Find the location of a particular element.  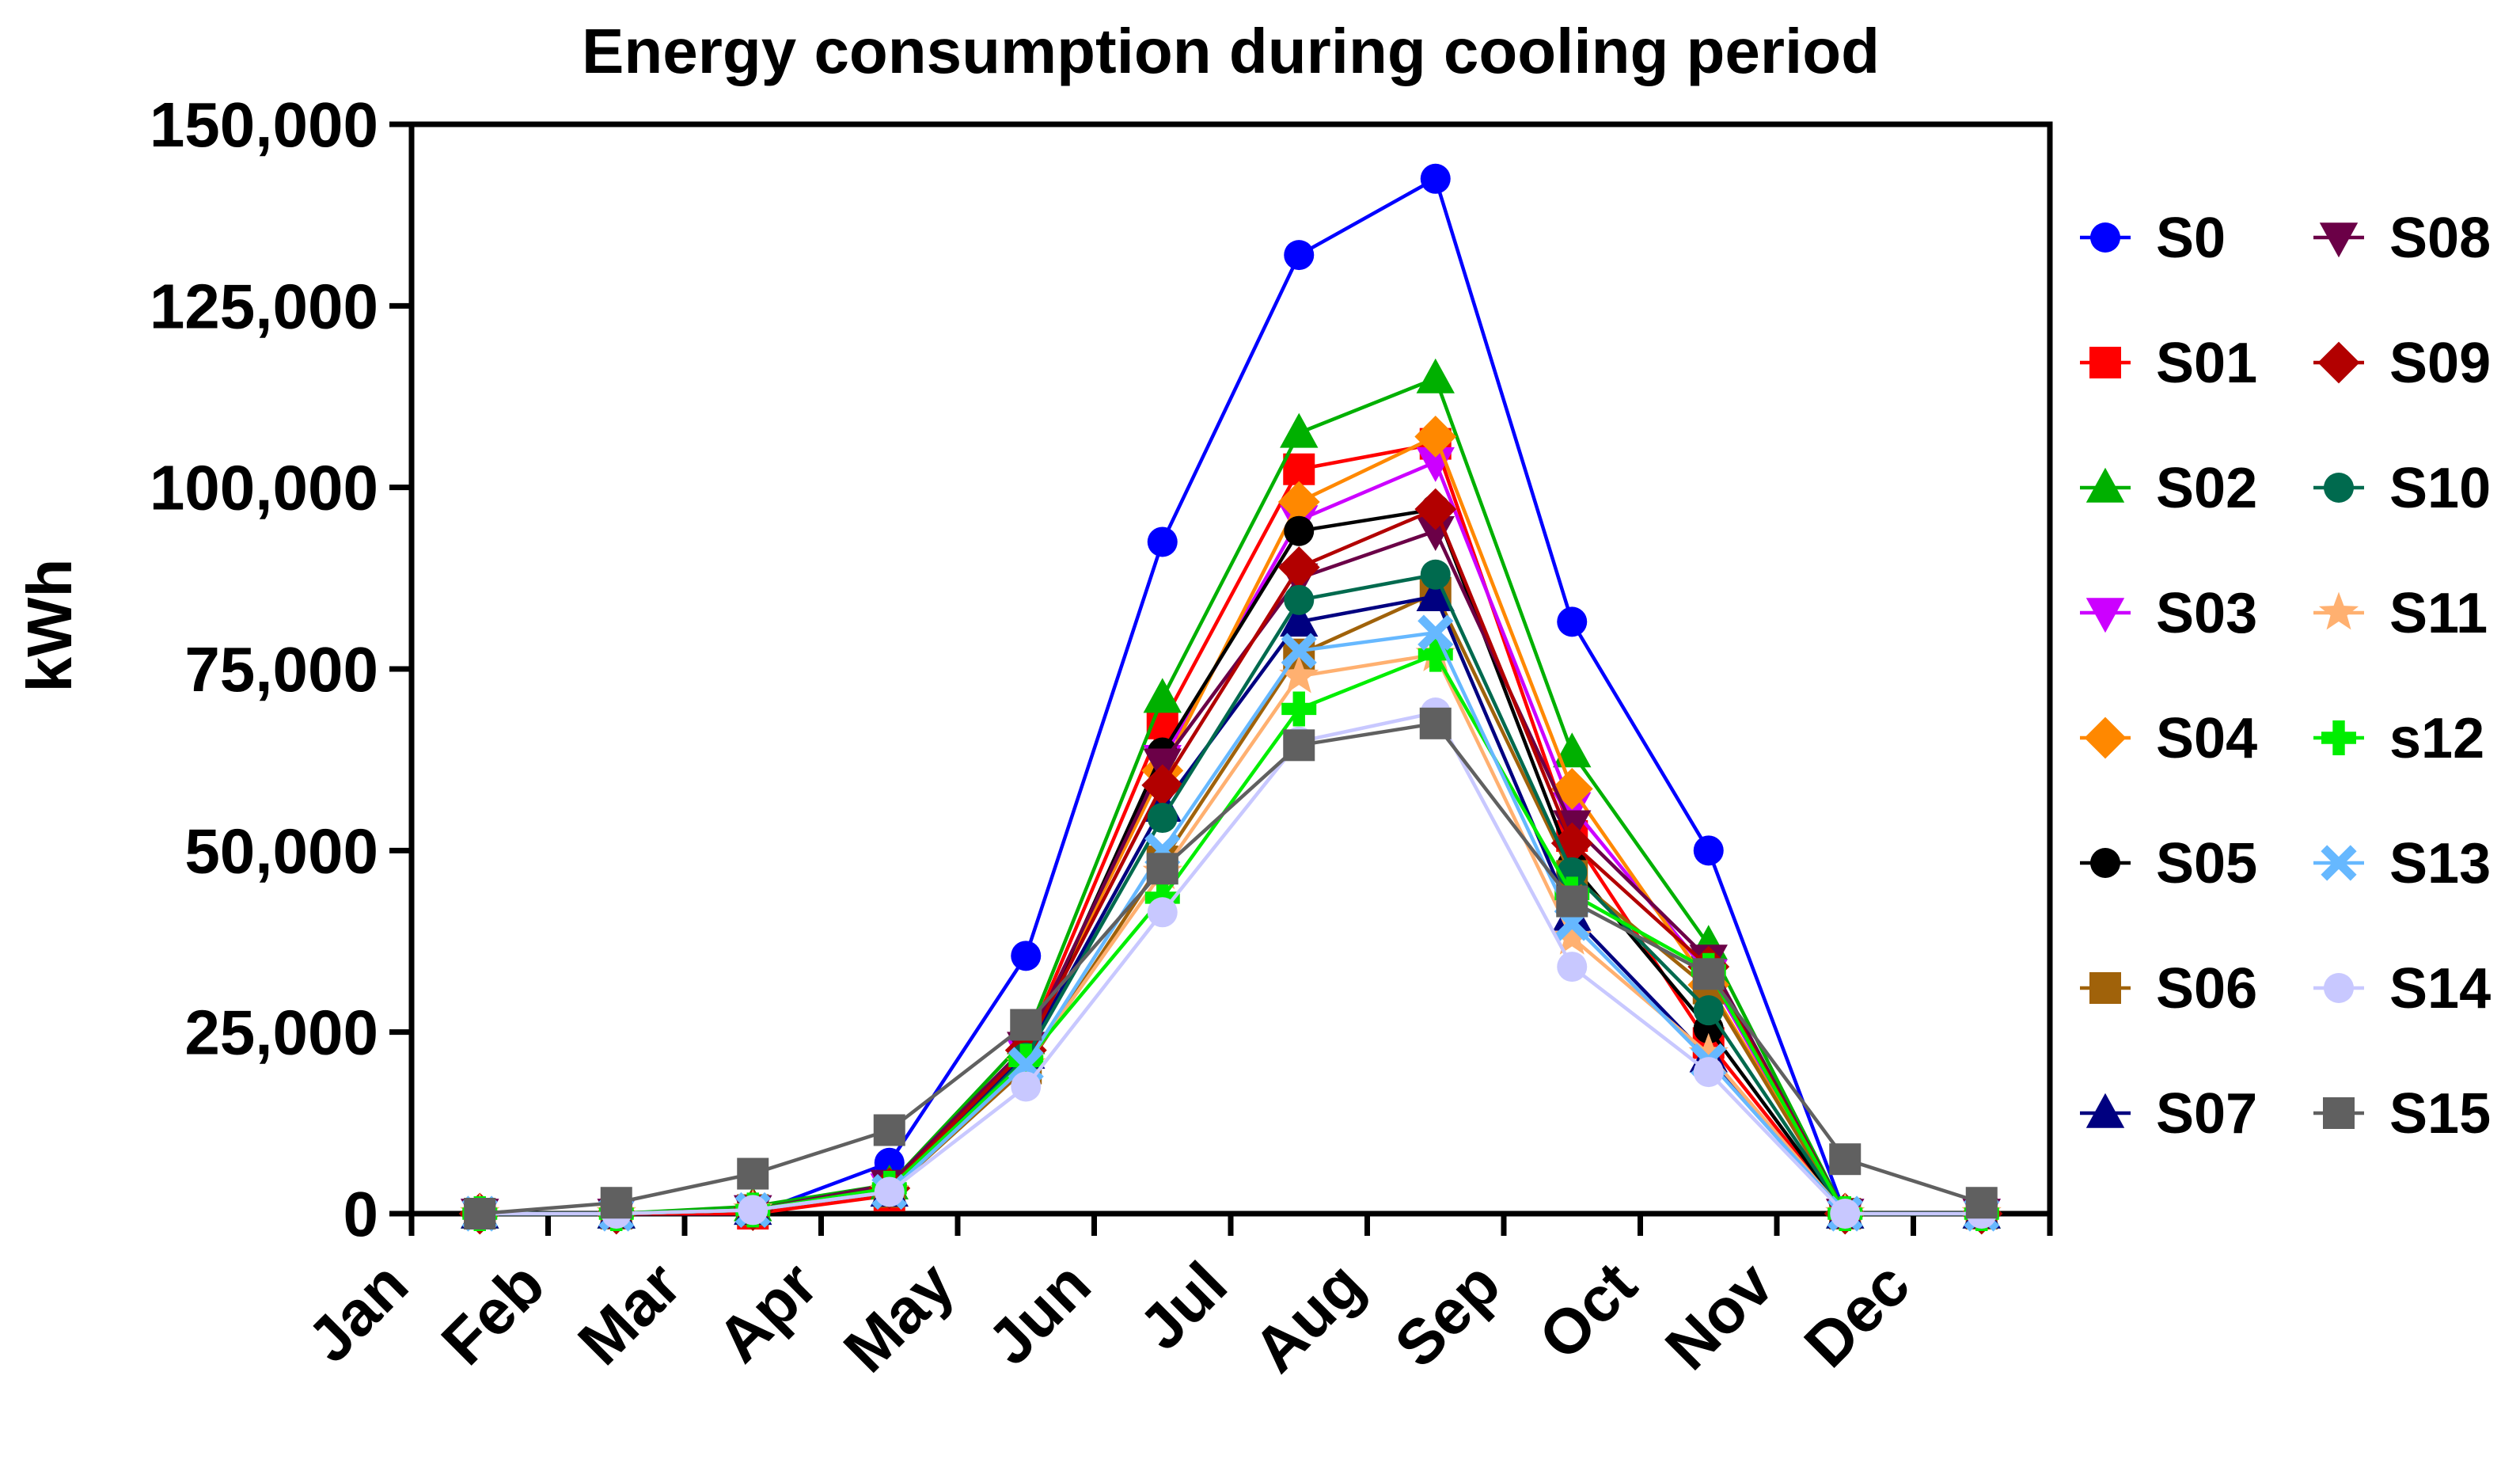

legend-label: S01 is located at coordinates (2206, 363).